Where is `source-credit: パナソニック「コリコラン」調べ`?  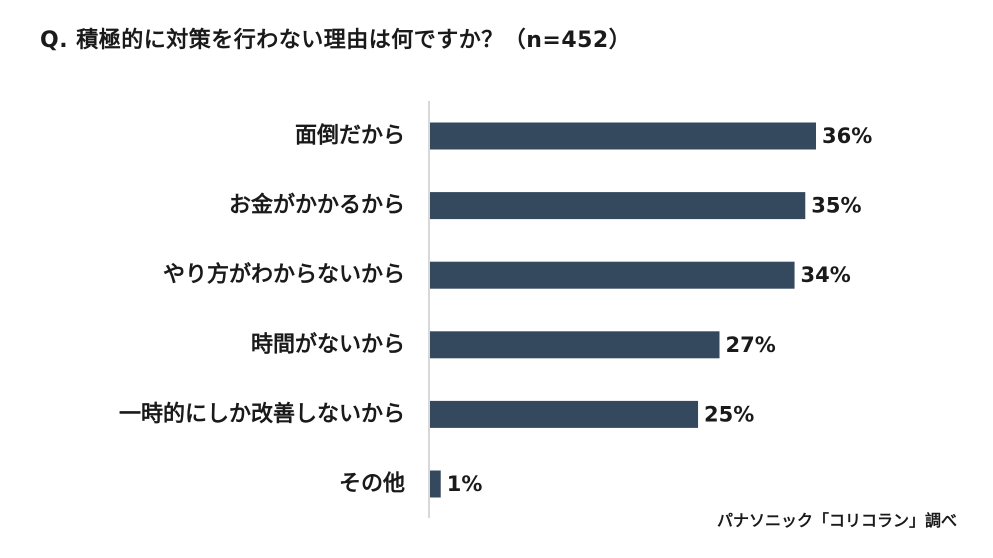
source-credit: パナソニック「コリコラン」調べ is located at coordinates (836, 520).